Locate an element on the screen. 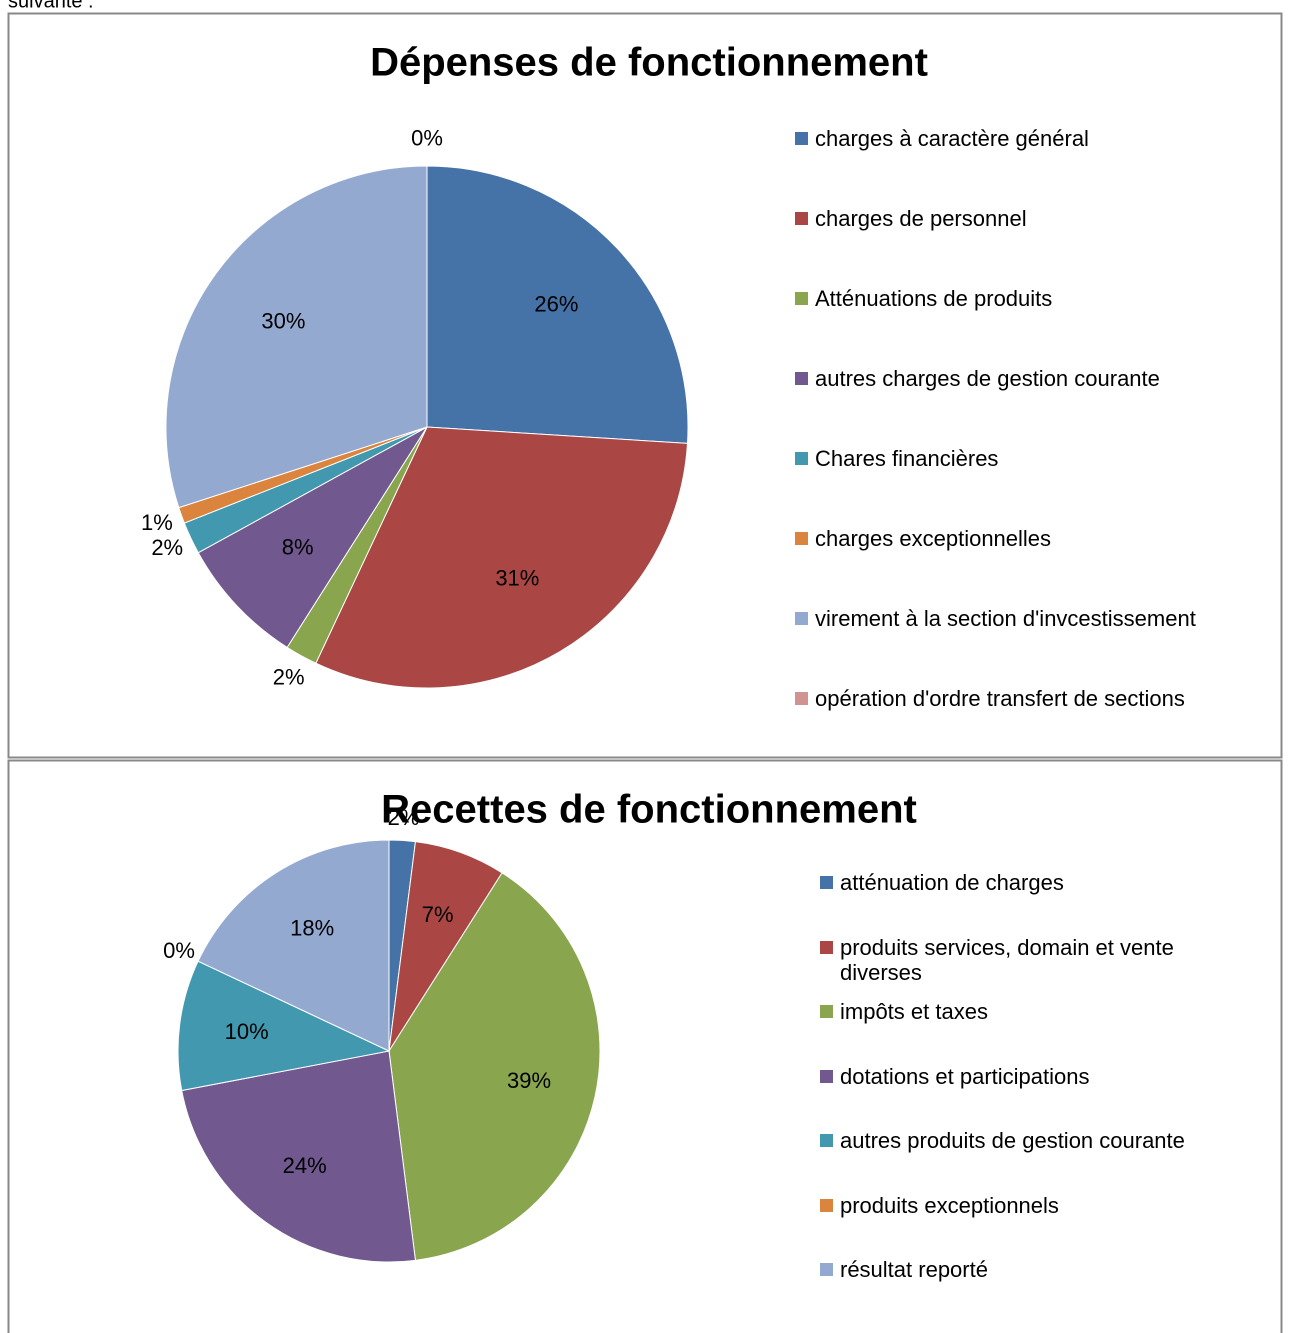  legend-entry: atténuation de charges is located at coordinates (1020, 882).